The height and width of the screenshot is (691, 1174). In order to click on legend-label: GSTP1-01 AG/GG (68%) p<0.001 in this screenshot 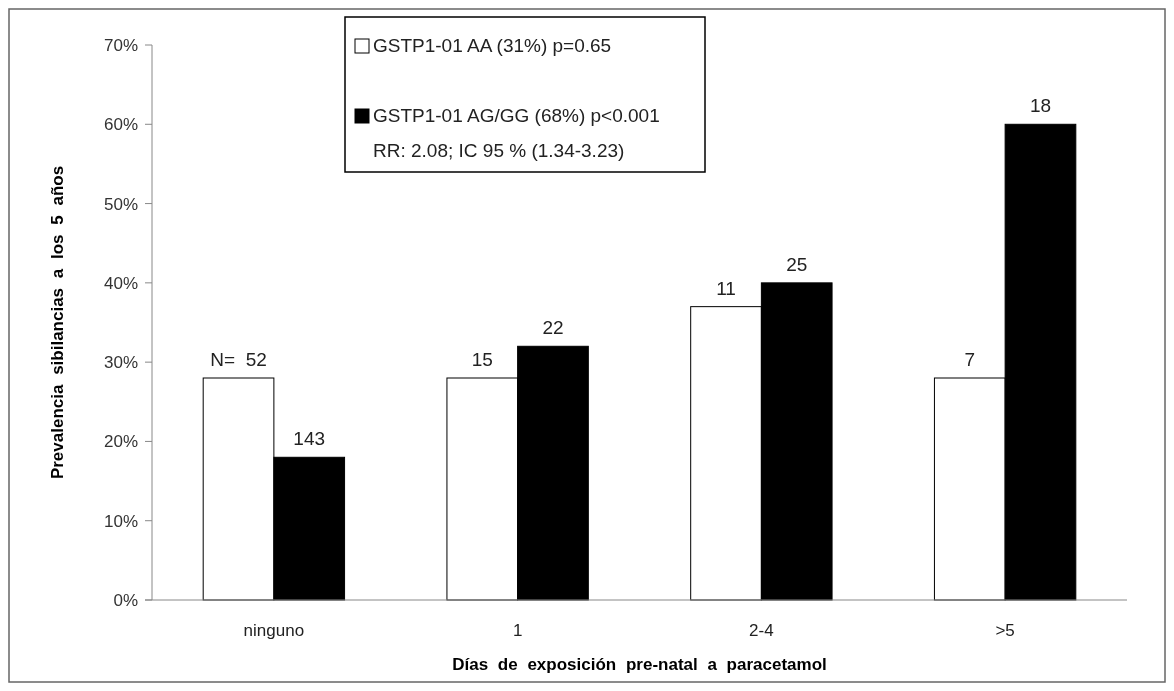, I will do `click(516, 115)`.